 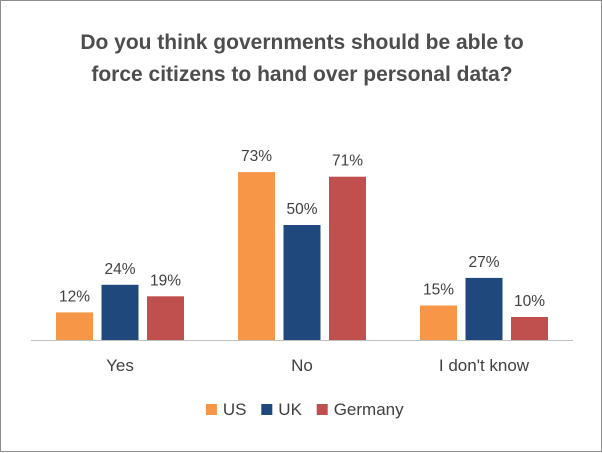 I want to click on data-label-us-yes: 12%, so click(x=74, y=296).